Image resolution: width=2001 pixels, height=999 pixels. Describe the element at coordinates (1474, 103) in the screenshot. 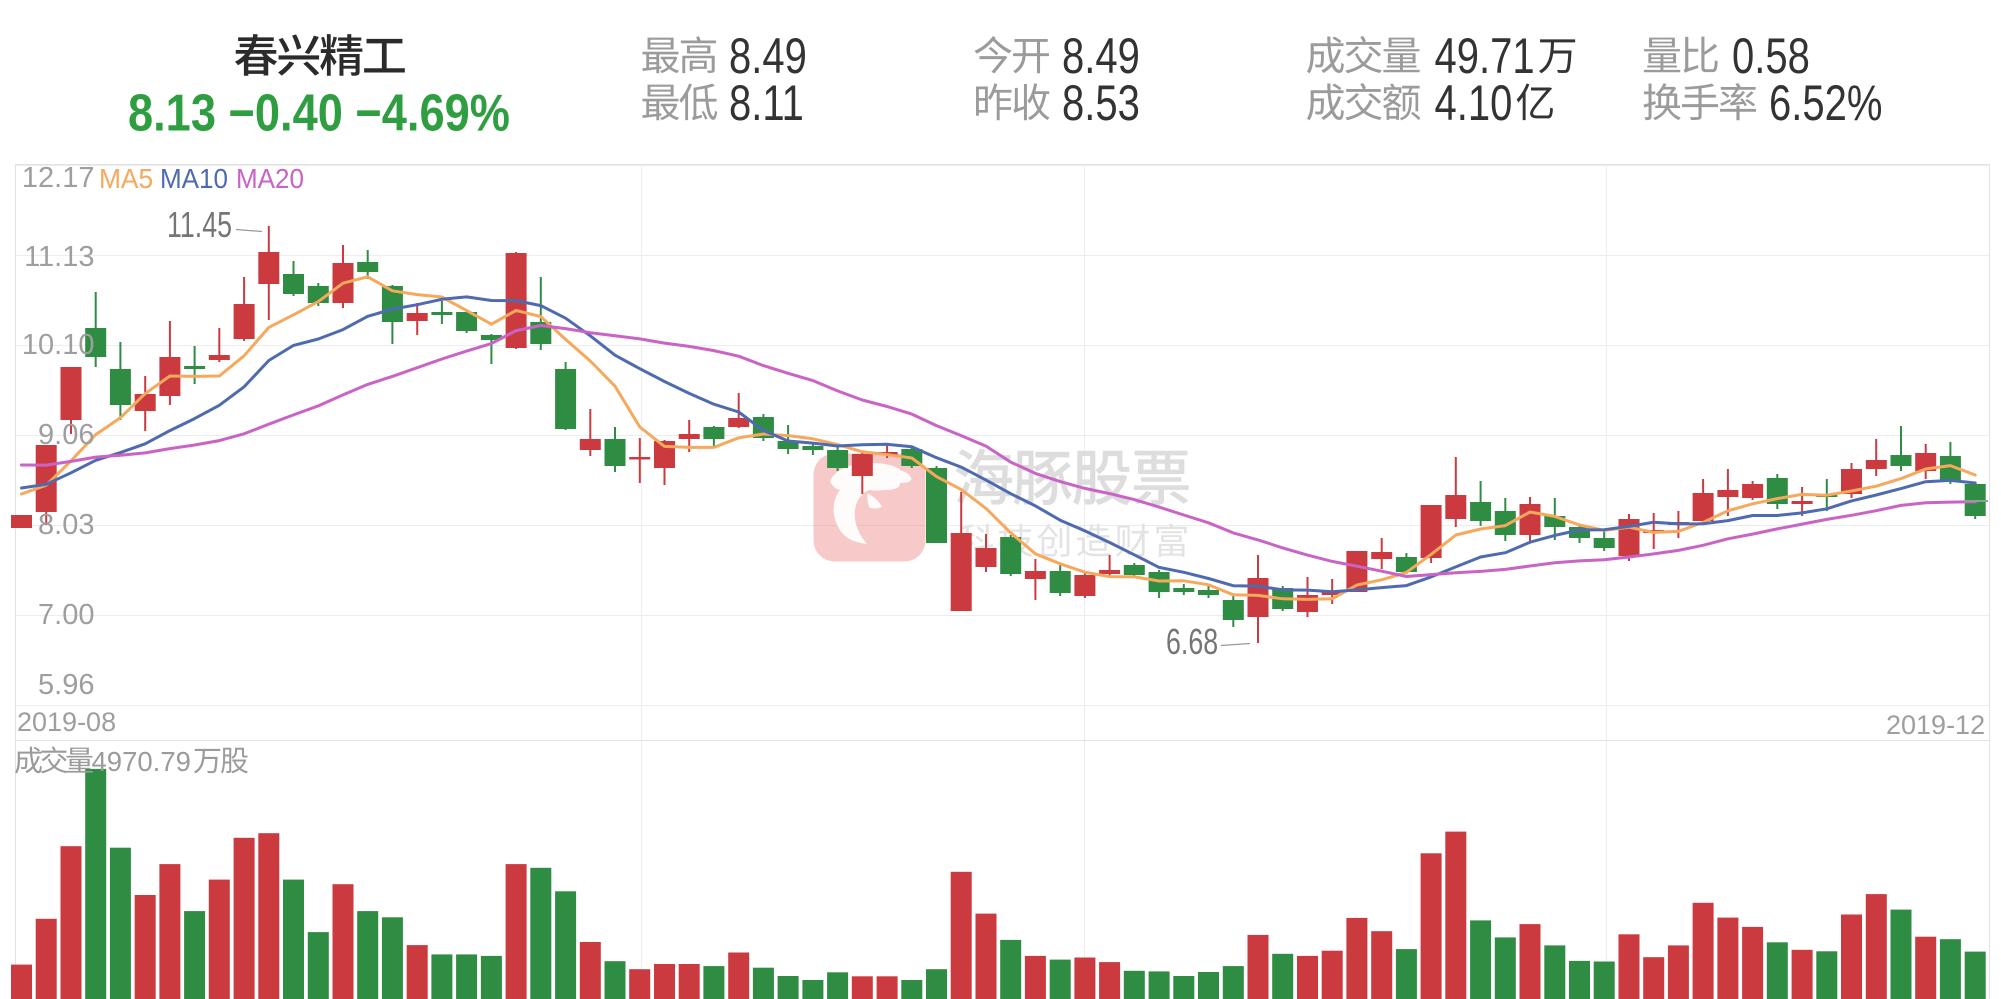

I see `svg-text: 4.10` at that location.